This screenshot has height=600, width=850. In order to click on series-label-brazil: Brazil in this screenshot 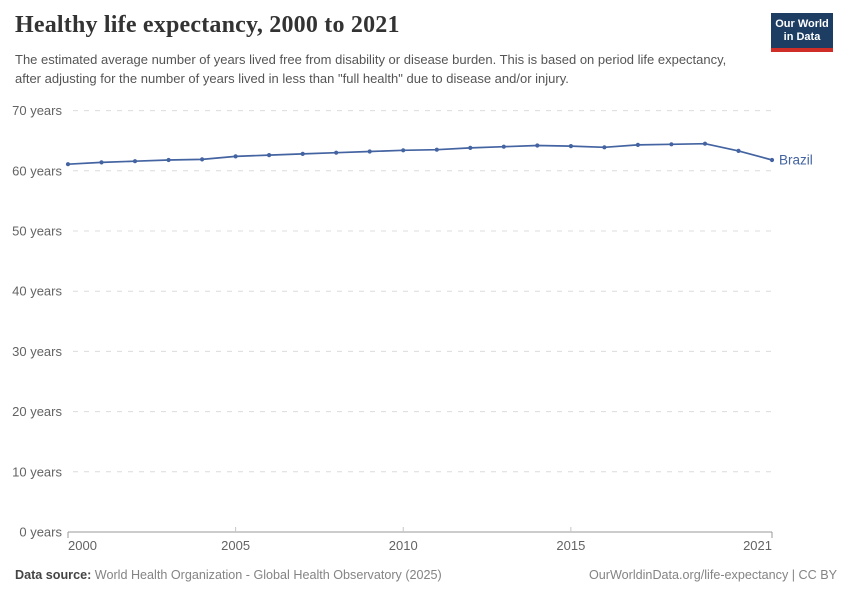, I will do `click(796, 159)`.